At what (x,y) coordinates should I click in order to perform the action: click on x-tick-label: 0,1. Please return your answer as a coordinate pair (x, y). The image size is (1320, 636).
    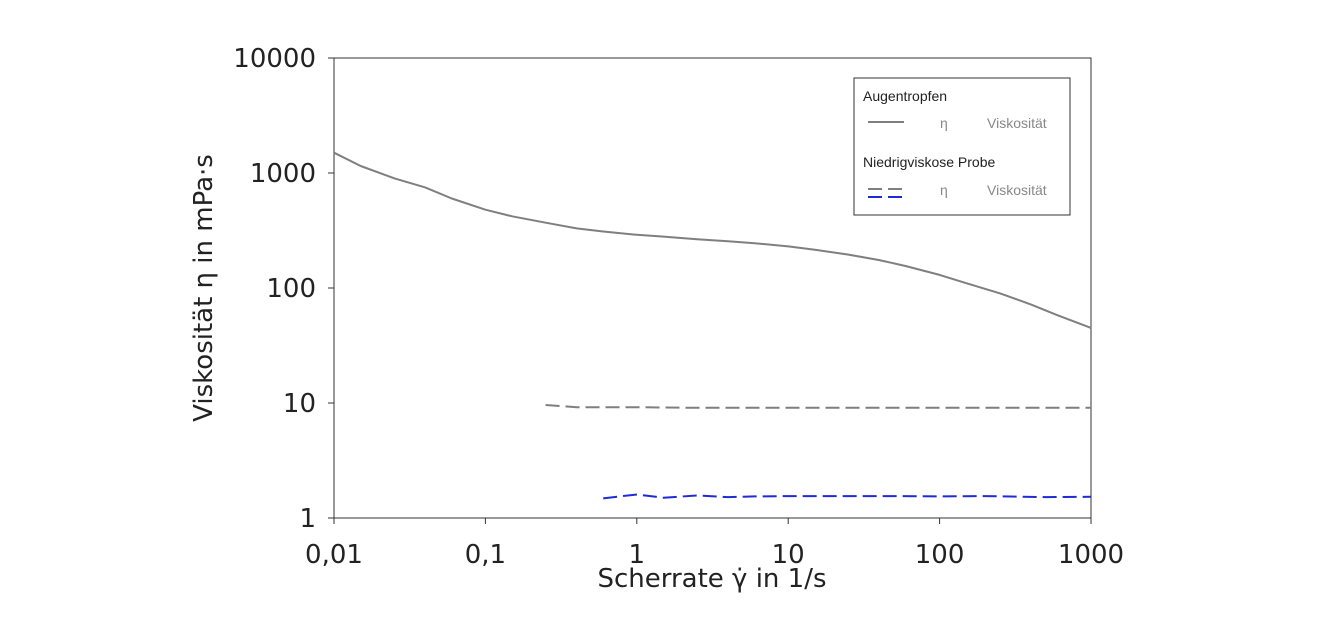
    Looking at the image, I should click on (485, 555).